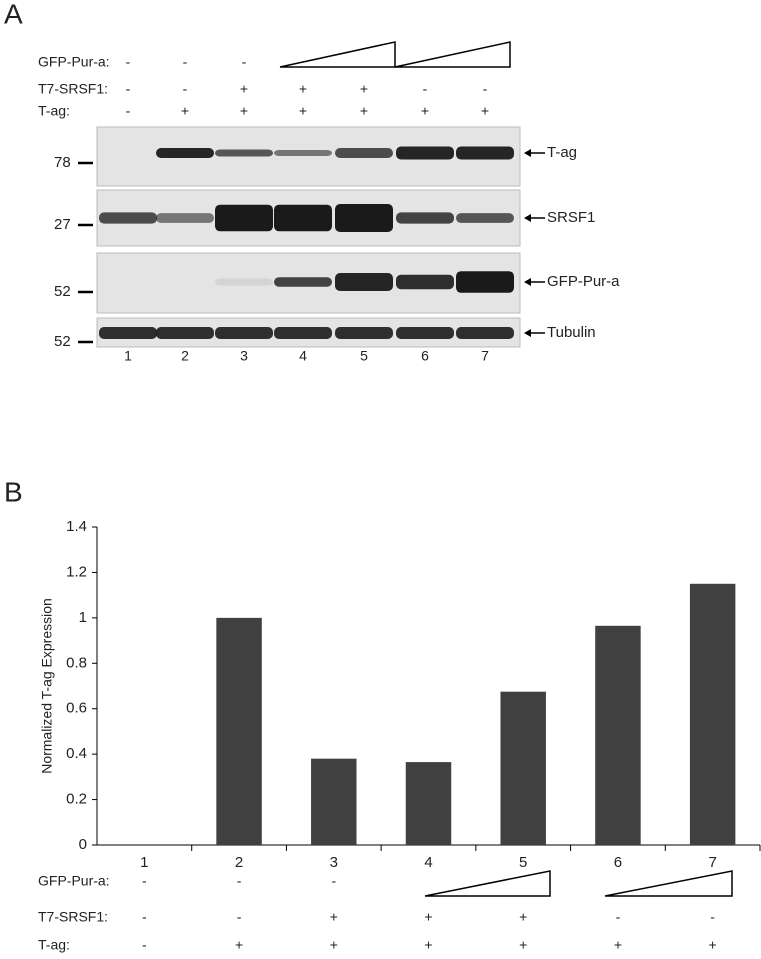 This screenshot has width=761, height=959. What do you see at coordinates (83, 844) in the screenshot?
I see `y-tick-label: 0` at bounding box center [83, 844].